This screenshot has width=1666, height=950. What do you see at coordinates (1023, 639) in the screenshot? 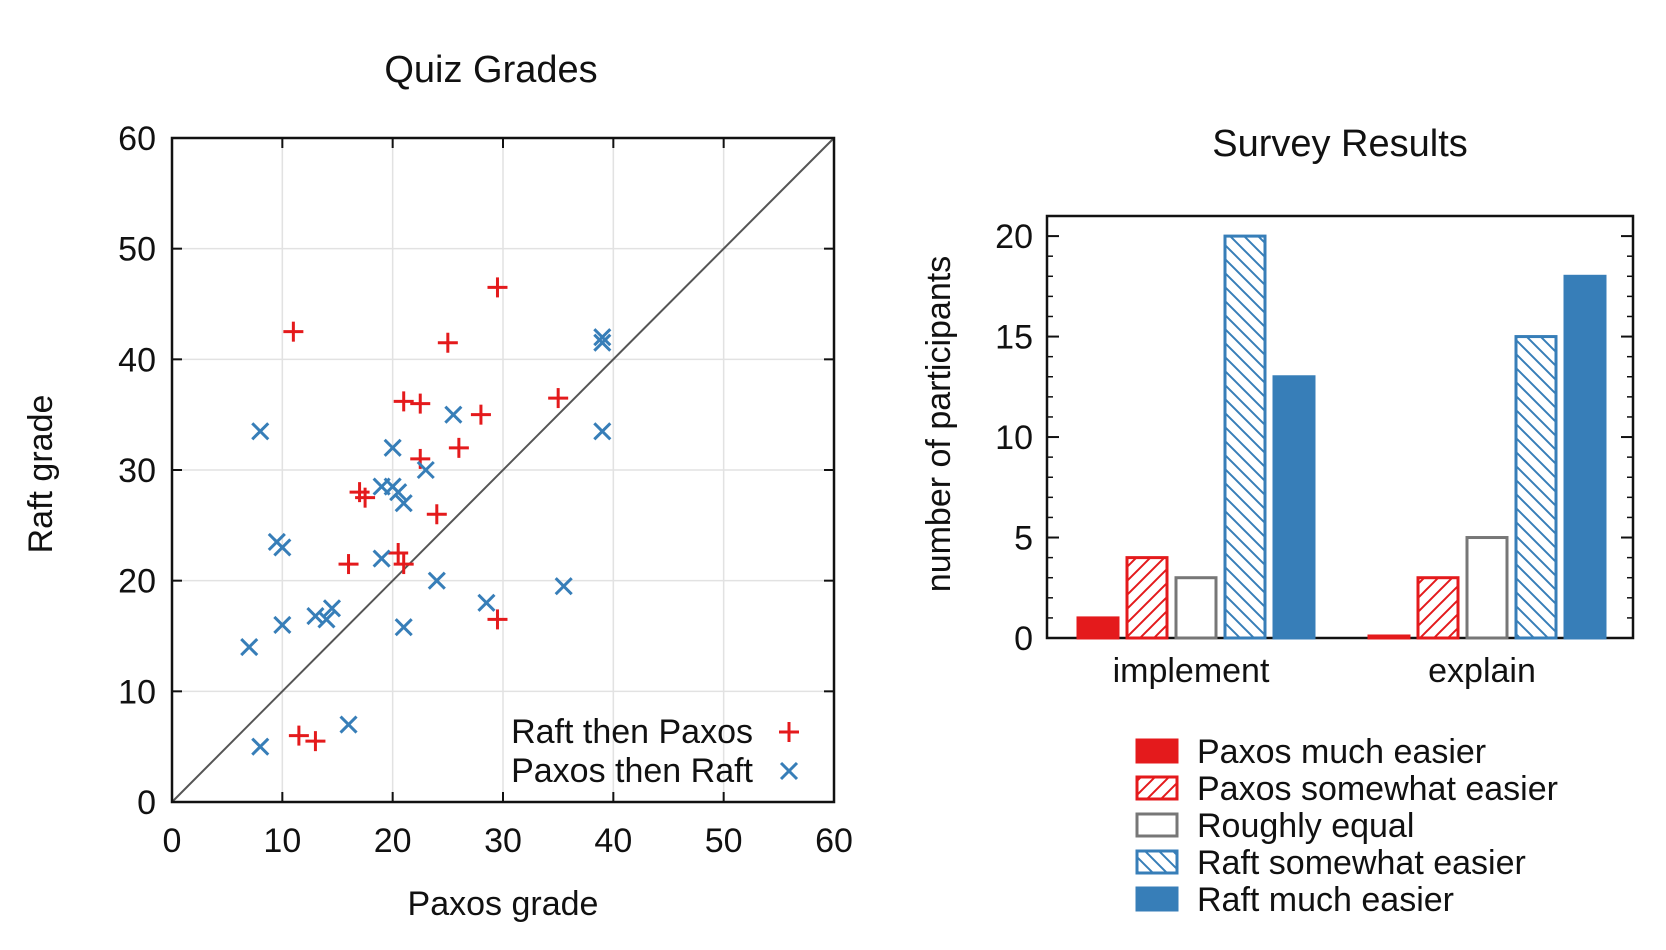
I see `survey-y-tick-label: 0` at bounding box center [1023, 639].